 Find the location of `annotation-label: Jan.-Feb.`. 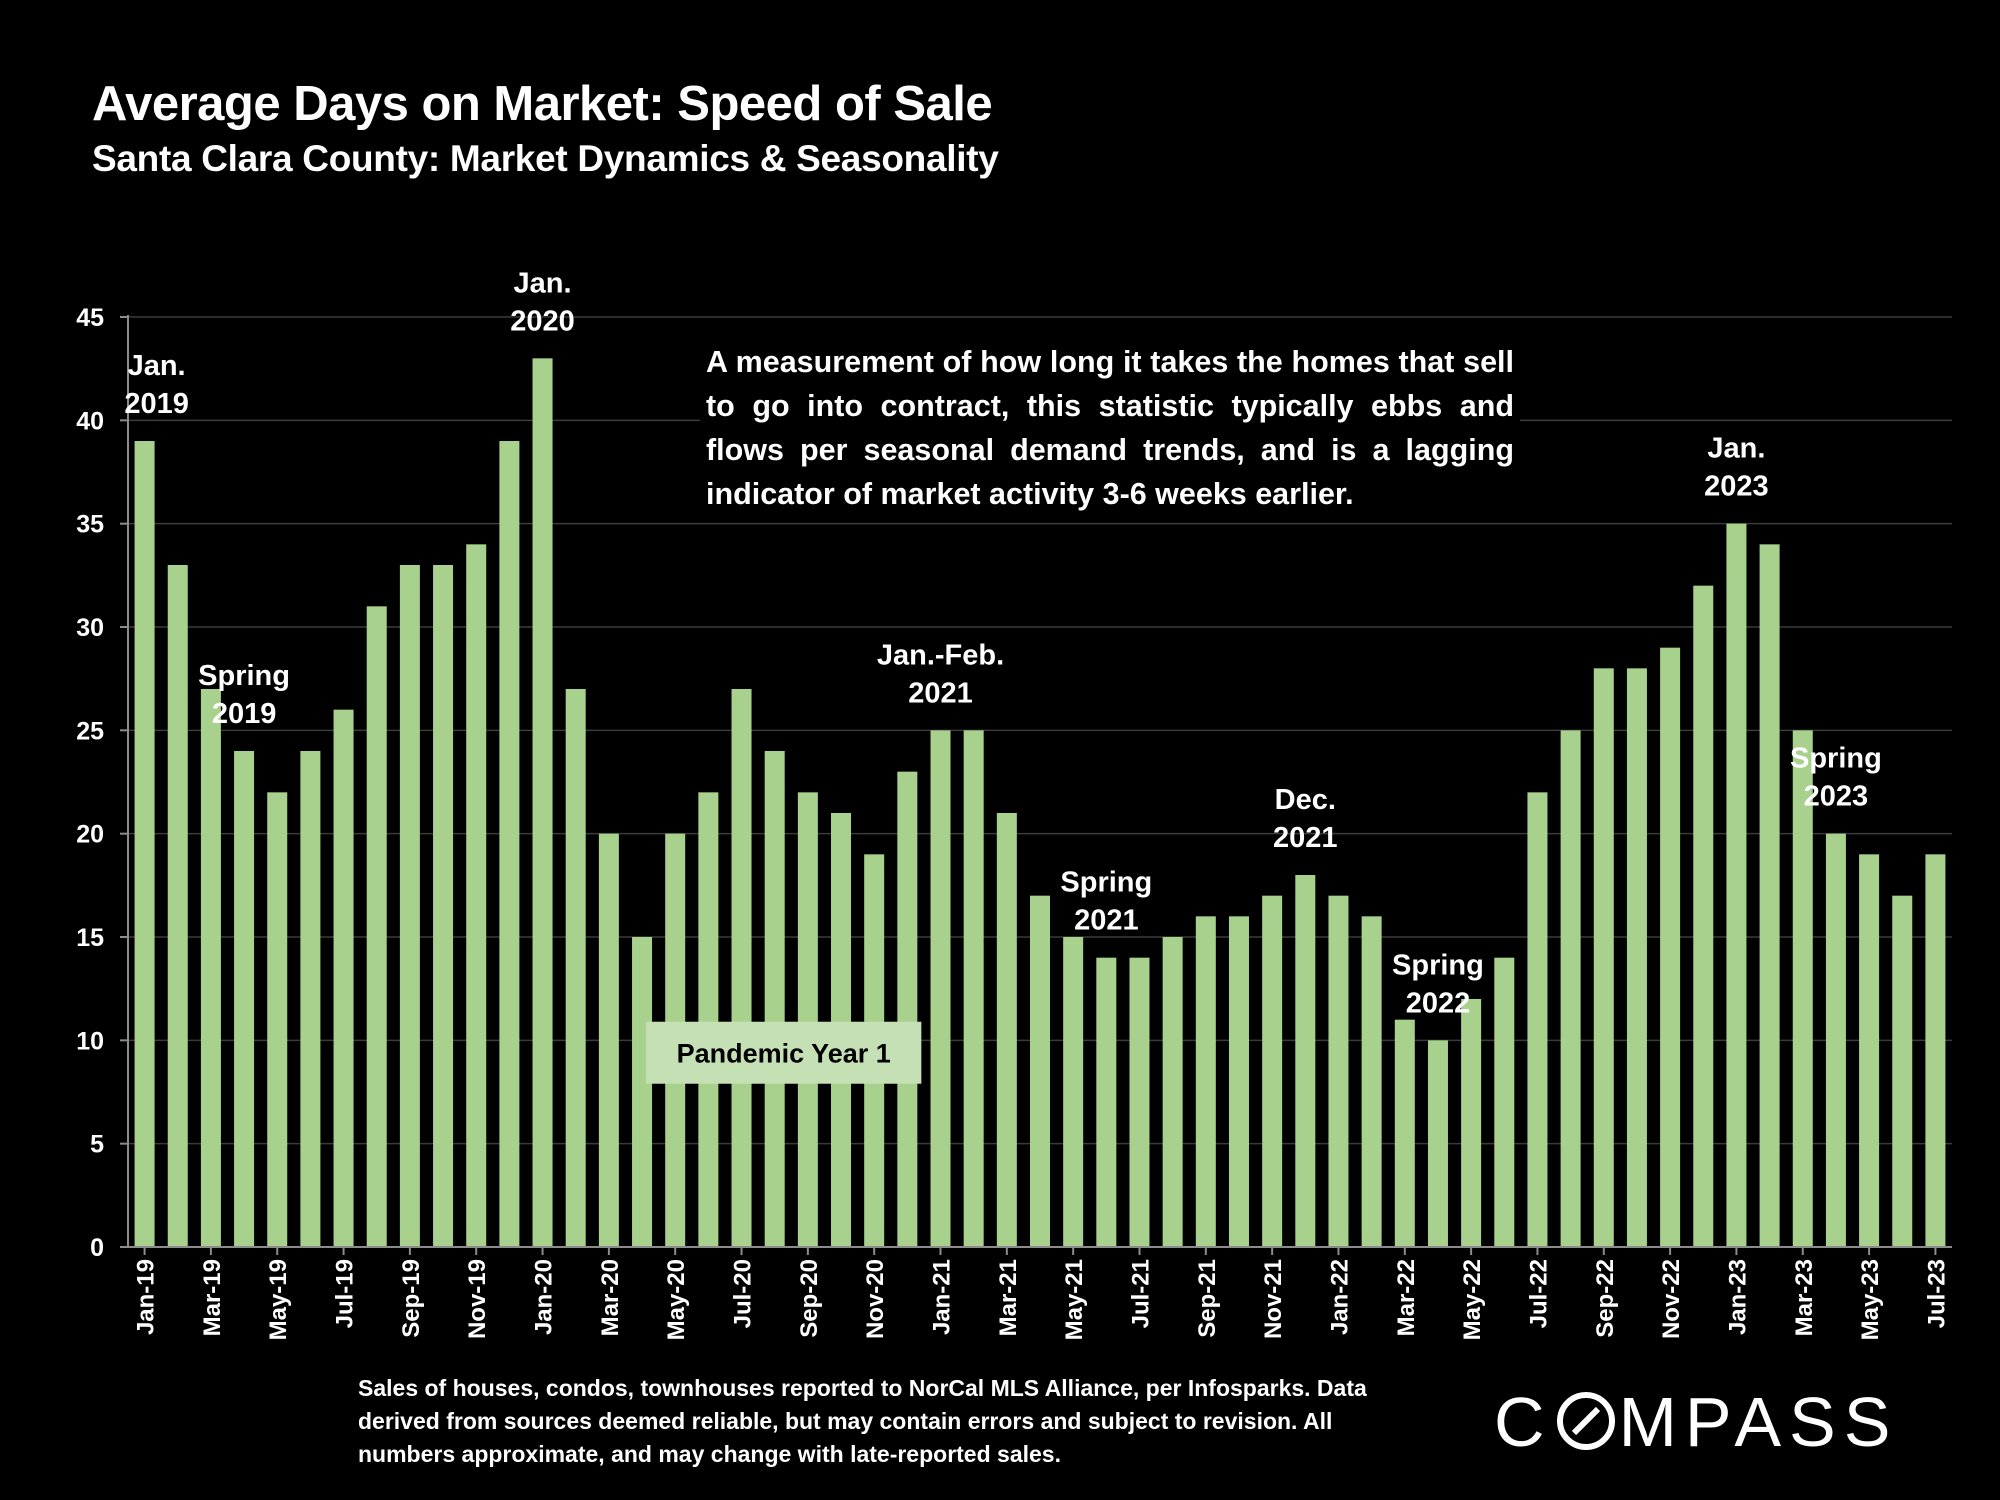

annotation-label: Jan.-Feb. is located at coordinates (940, 655).